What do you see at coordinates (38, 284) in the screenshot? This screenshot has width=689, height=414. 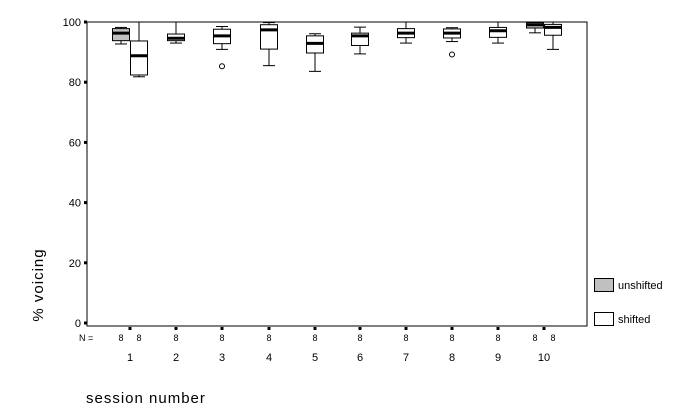 I see `y-axis-label: % voicing` at bounding box center [38, 284].